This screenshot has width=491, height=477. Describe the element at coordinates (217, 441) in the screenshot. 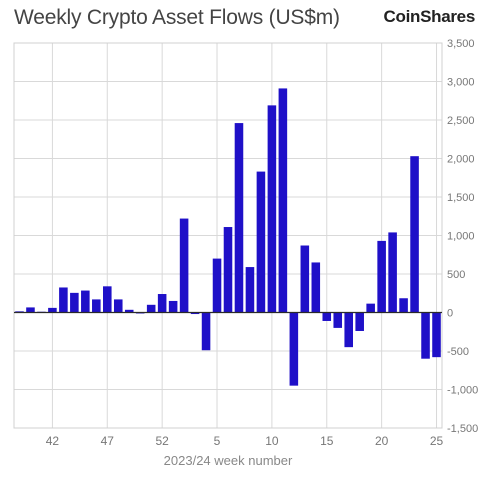

I see `x-tick-label: 5` at that location.